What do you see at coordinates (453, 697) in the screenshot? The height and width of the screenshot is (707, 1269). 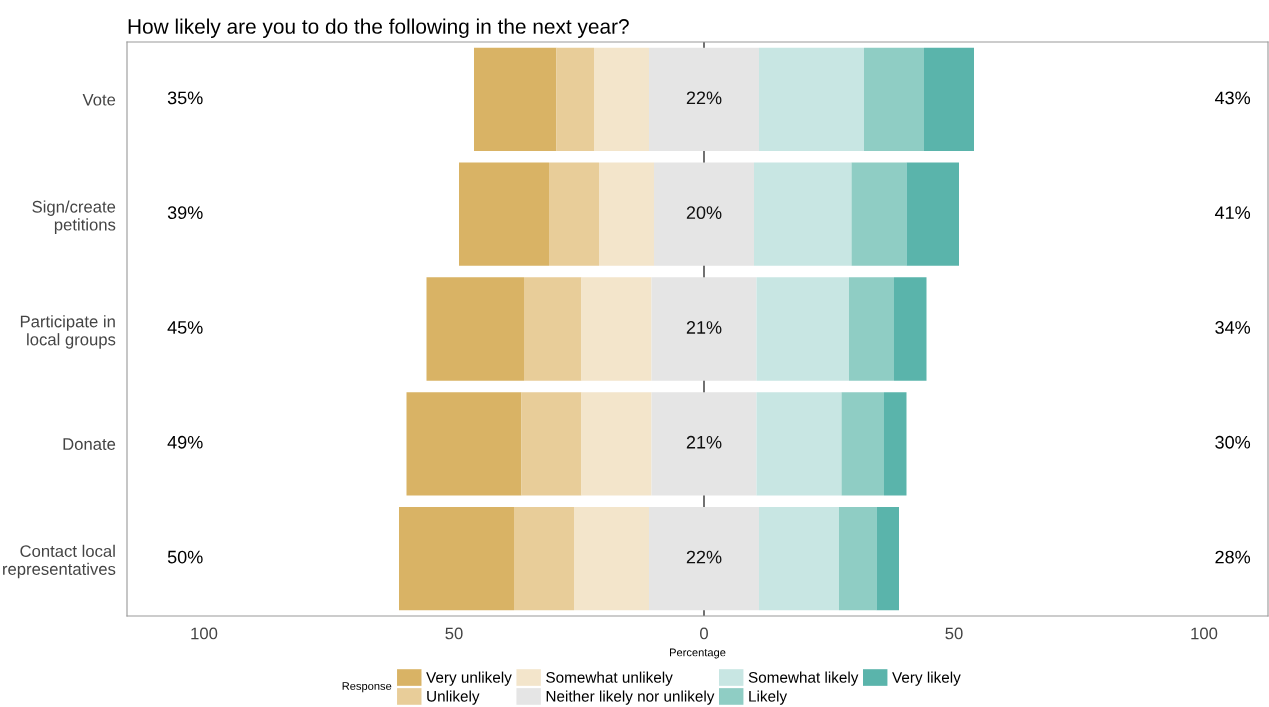 I see `legend-label: Unlikely` at bounding box center [453, 697].